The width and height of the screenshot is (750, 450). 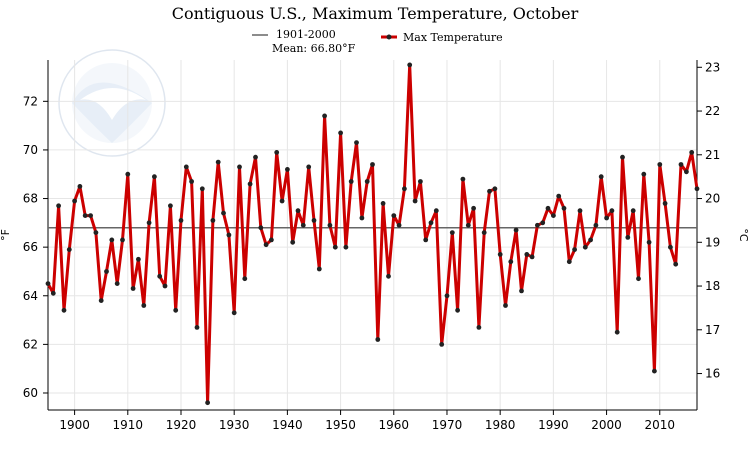 I want to click on y-tick-label-fahrenheit: 70, so click(x=30, y=150).